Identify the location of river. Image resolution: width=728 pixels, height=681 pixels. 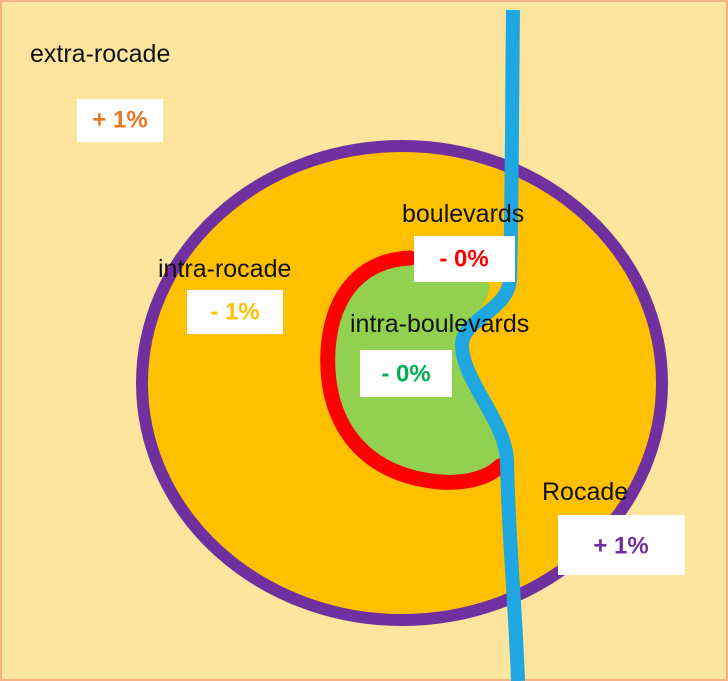
(489, 345).